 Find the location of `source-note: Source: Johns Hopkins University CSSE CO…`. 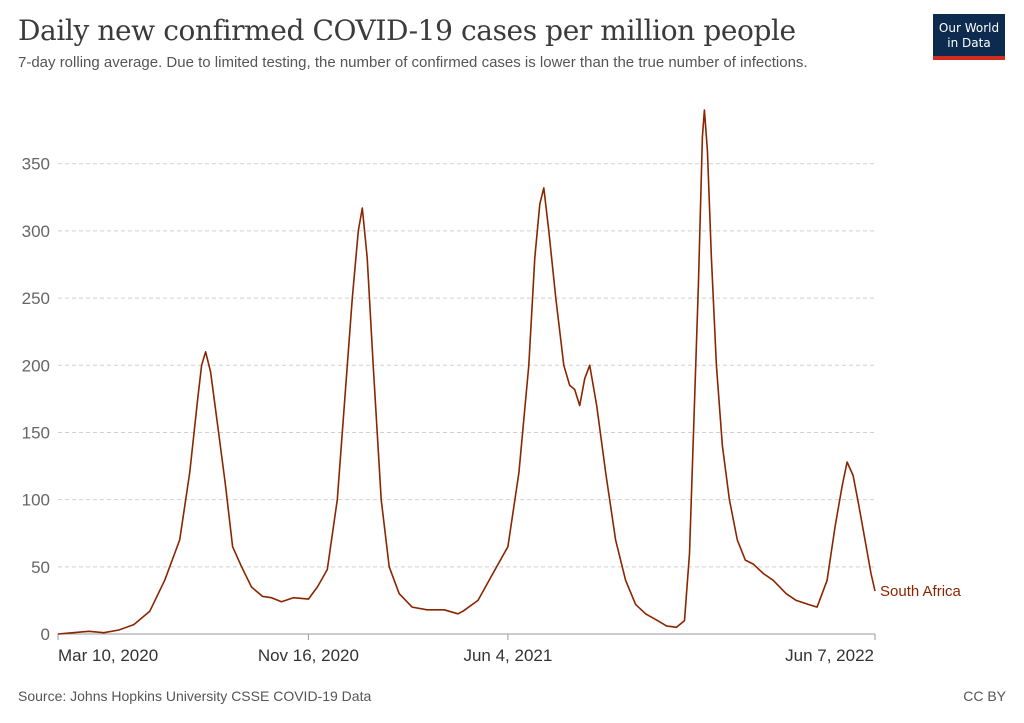

source-note: Source: Johns Hopkins University CSSE CO… is located at coordinates (195, 696).